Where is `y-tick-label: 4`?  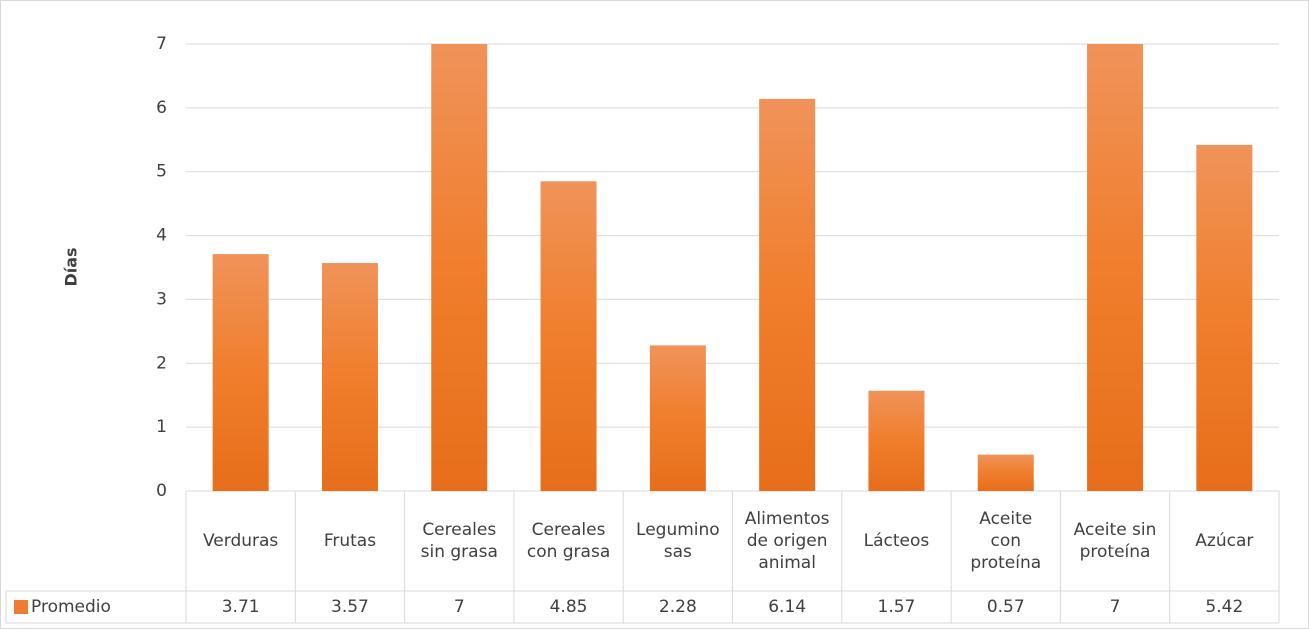 y-tick-label: 4 is located at coordinates (161, 236).